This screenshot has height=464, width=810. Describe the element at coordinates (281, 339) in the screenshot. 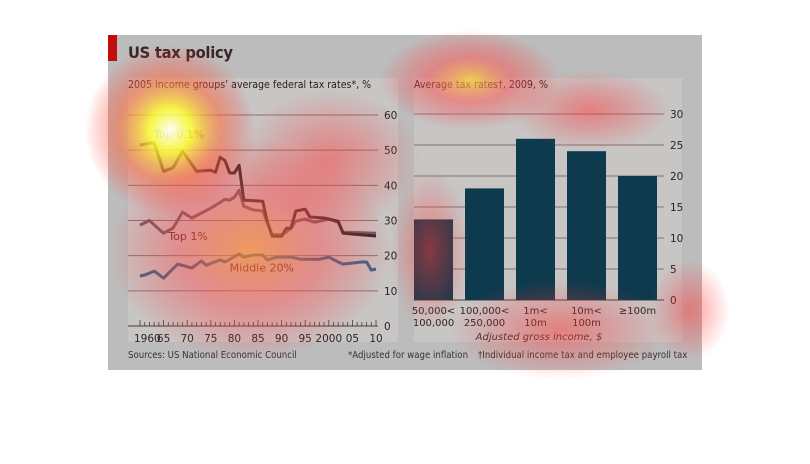

I see `x-tick-label: 90` at that location.